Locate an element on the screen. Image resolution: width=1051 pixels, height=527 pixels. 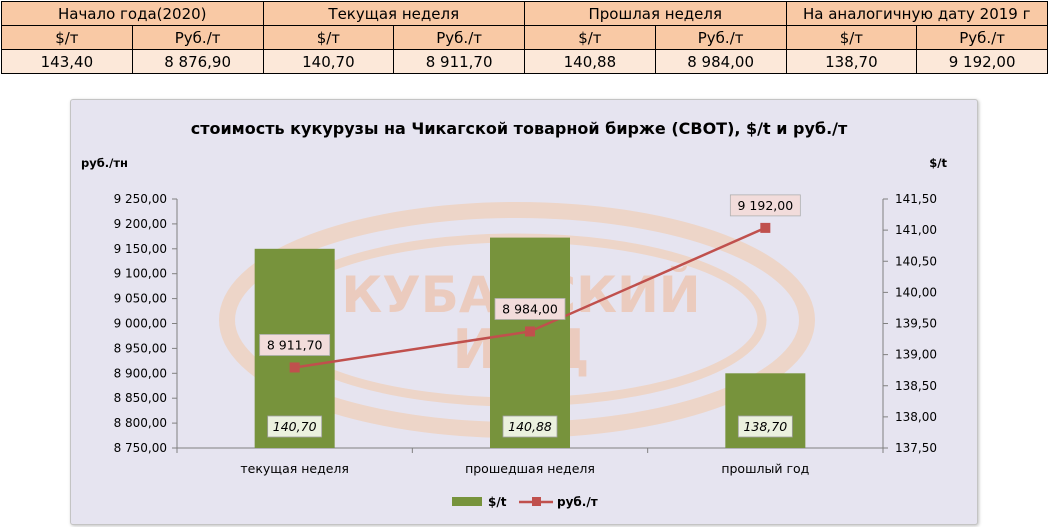
header-start-of-year: Начало года(2020) is located at coordinates (132, 13).